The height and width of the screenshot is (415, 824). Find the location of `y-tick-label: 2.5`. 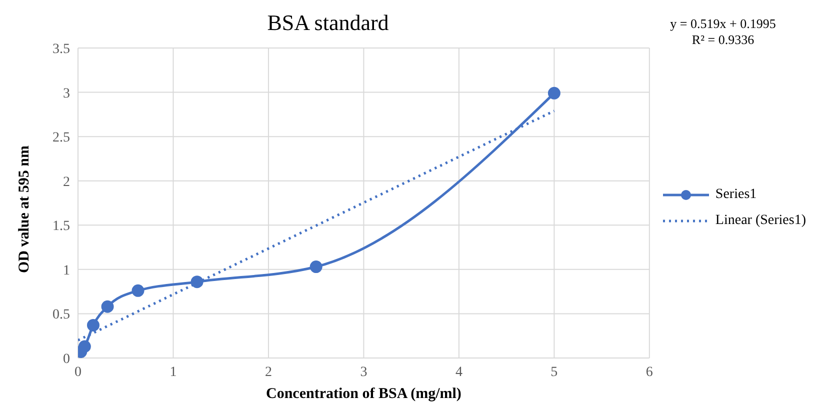

y-tick-label: 2.5 is located at coordinates (61, 138).